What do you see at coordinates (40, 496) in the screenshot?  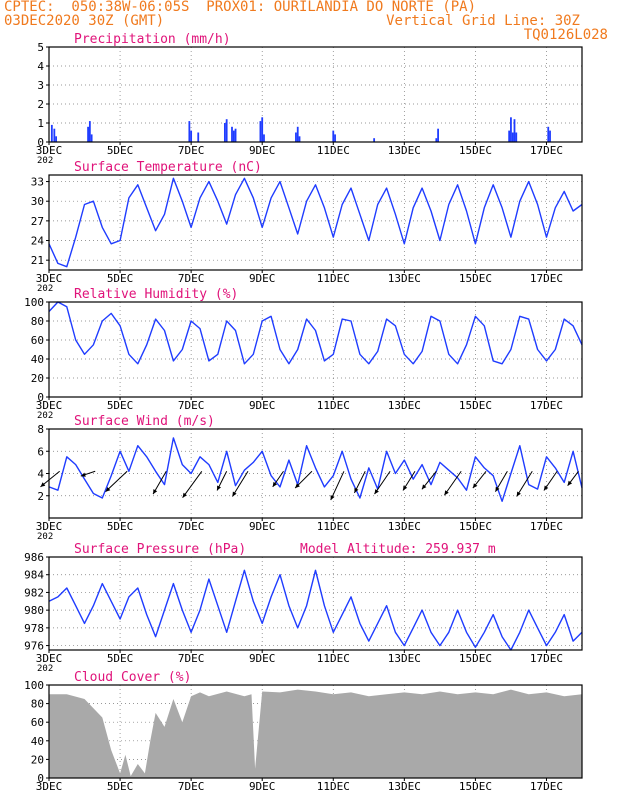 I see `wind-ytick-label: 2` at bounding box center [40, 496].